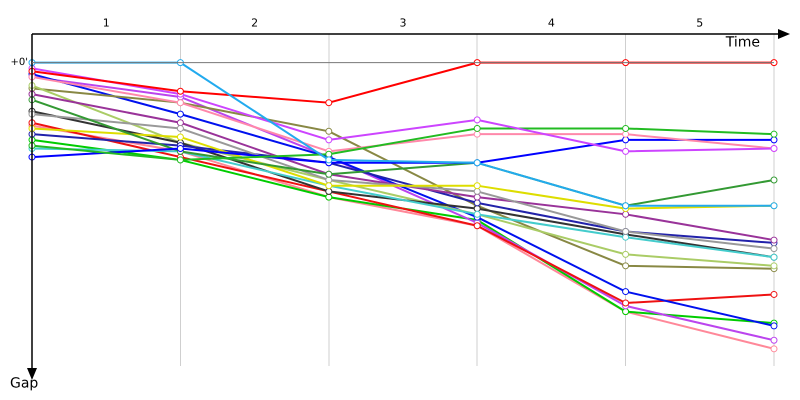  Describe the element at coordinates (742, 42) in the screenshot. I see `x-axis-title: Time` at that location.